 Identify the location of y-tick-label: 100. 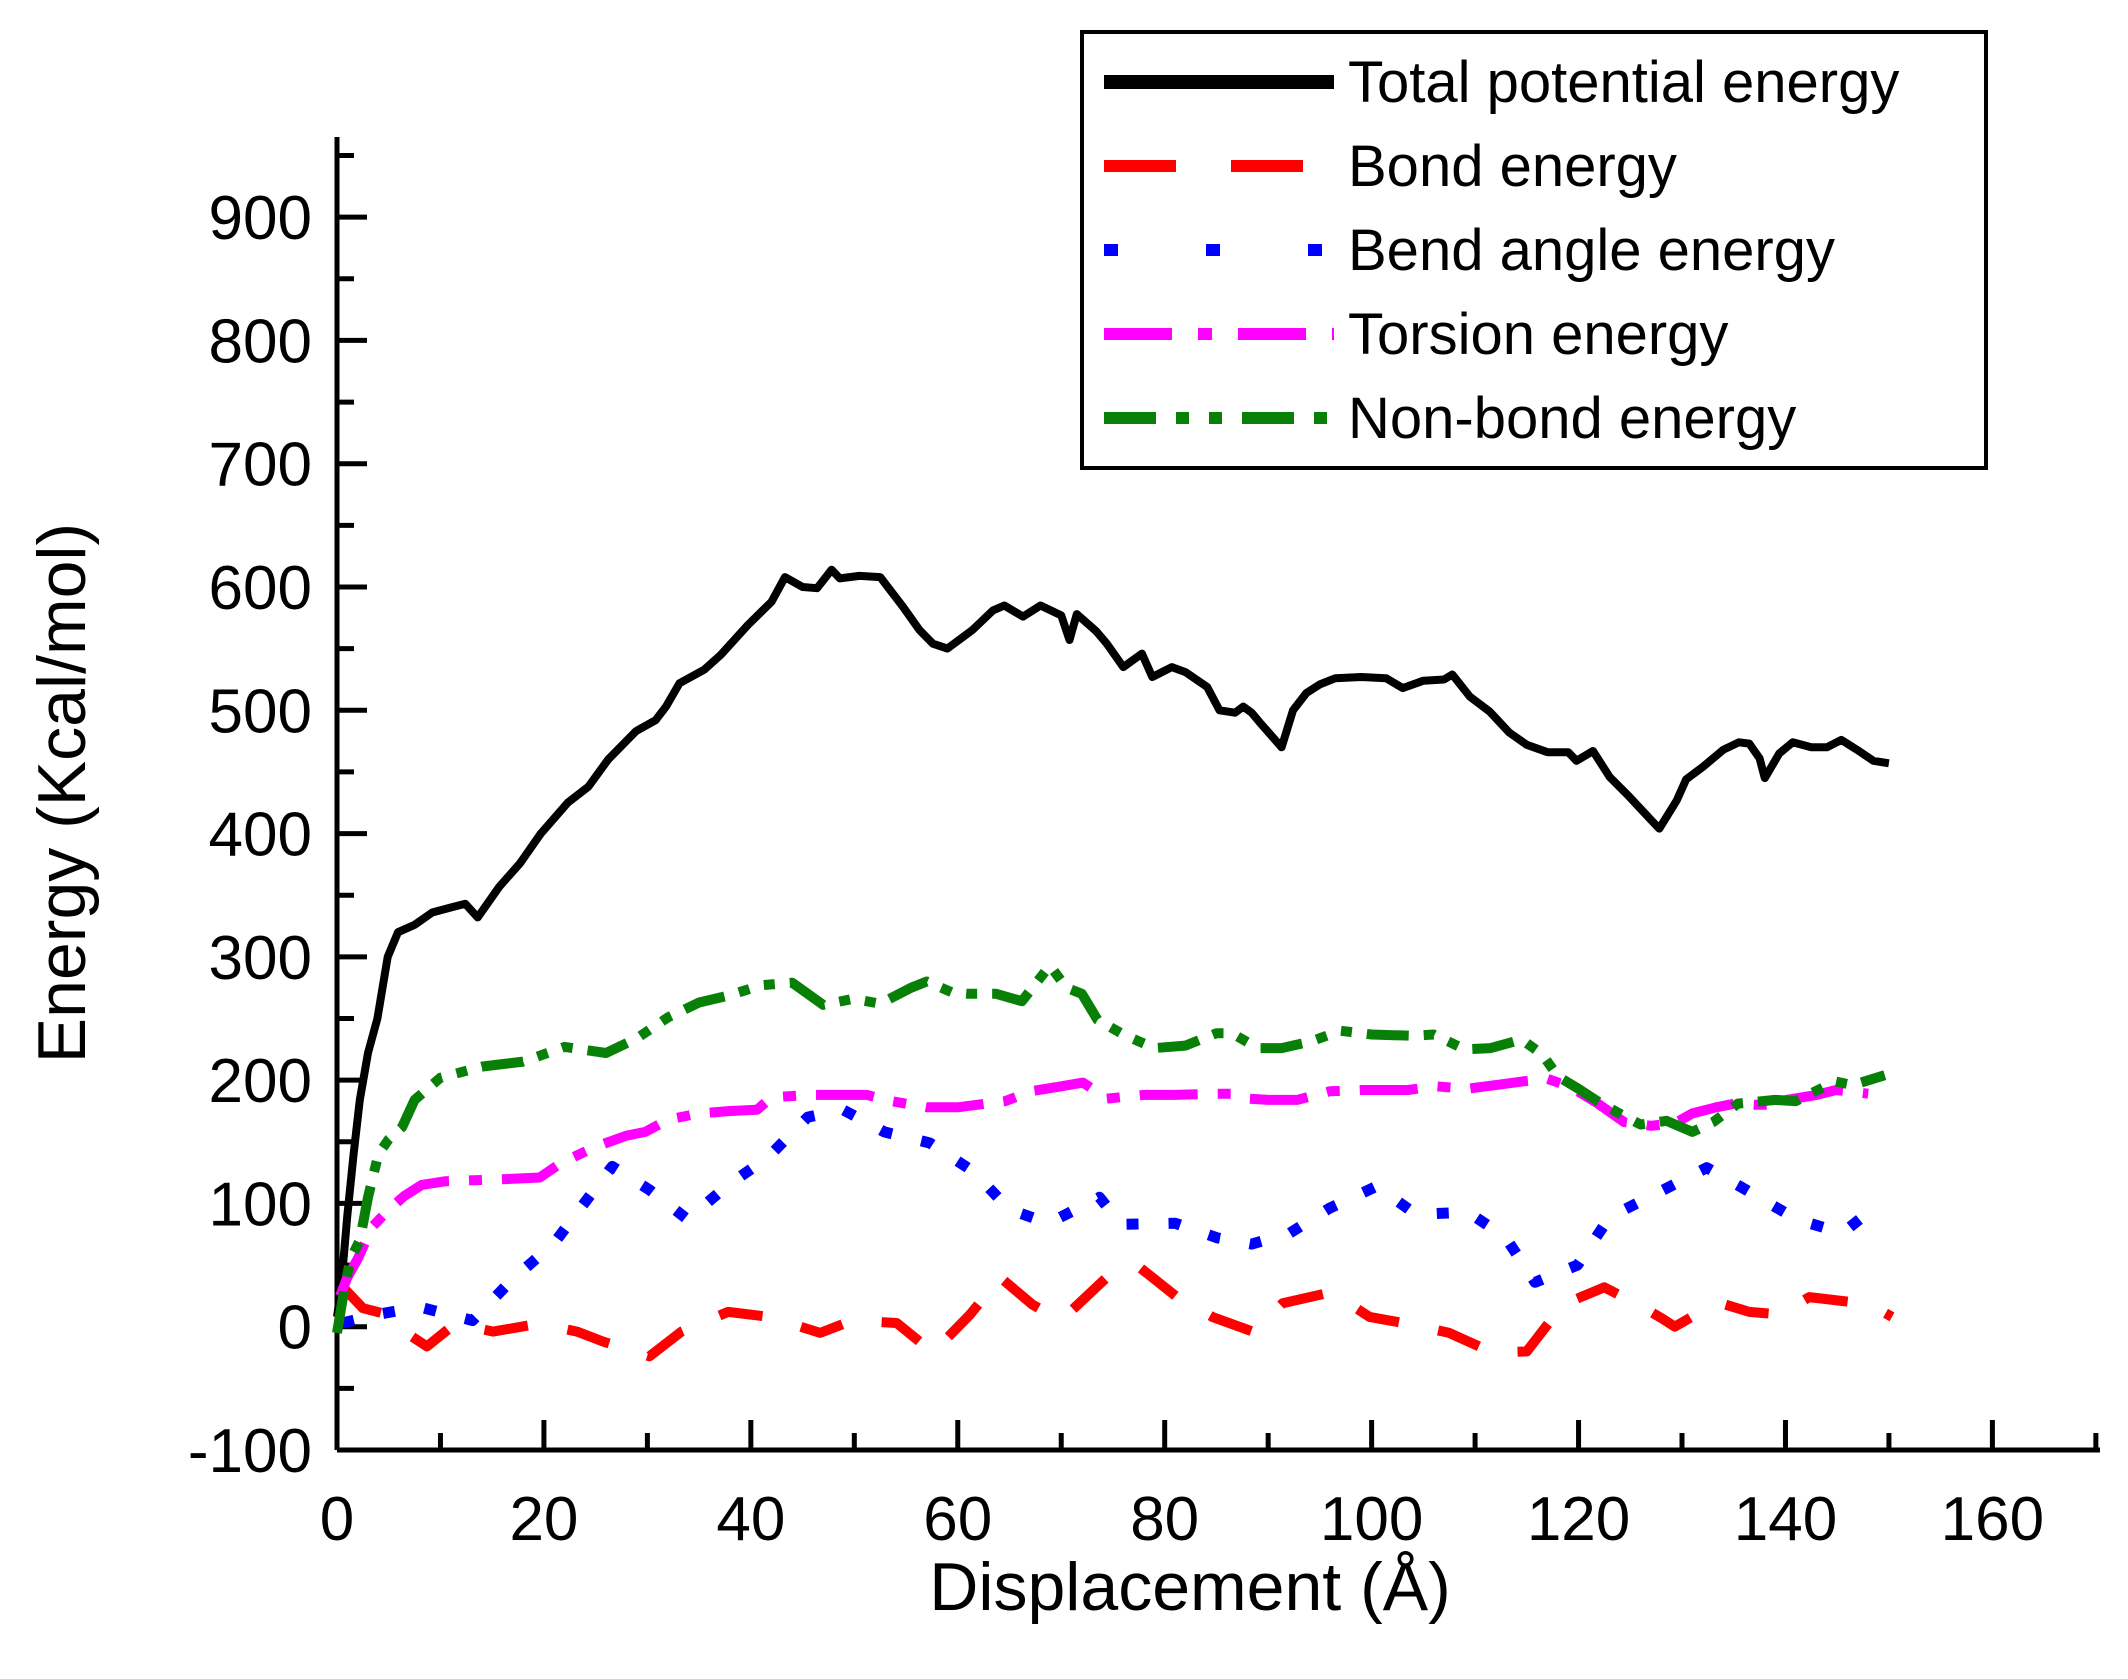
(260, 1204).